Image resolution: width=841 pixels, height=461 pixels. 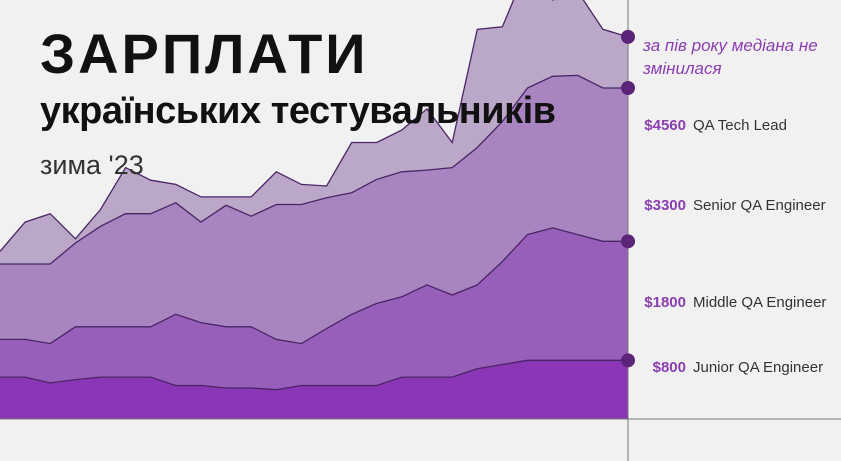 I want to click on label-value: $800, so click(x=669, y=367).